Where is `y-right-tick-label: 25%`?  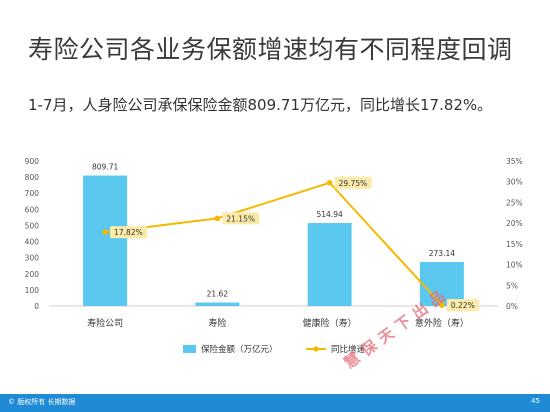 y-right-tick-label: 25% is located at coordinates (514, 202).